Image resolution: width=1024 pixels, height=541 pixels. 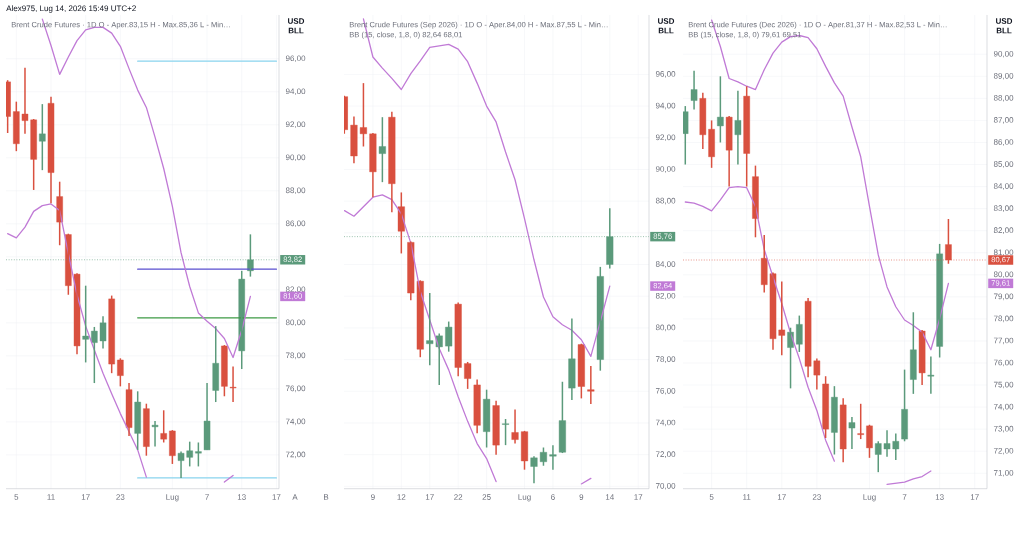 I want to click on y-tick-label: 73,00, so click(x=1003, y=429).